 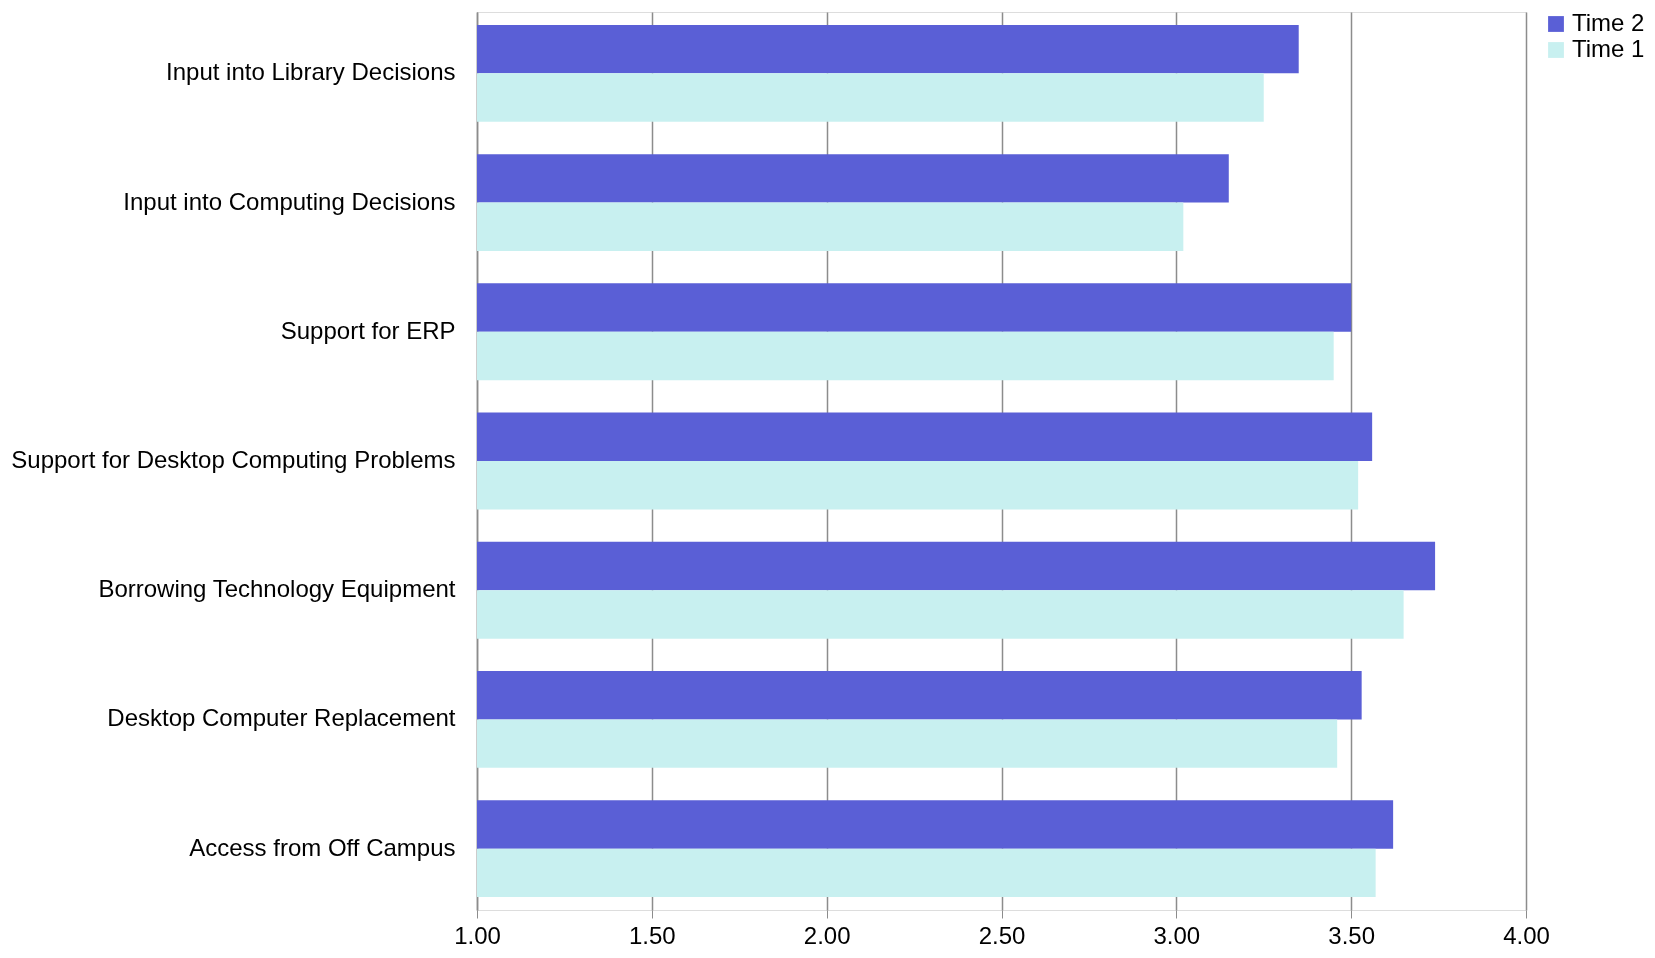 I want to click on x-tick-label: 1.50, so click(x=652, y=935).